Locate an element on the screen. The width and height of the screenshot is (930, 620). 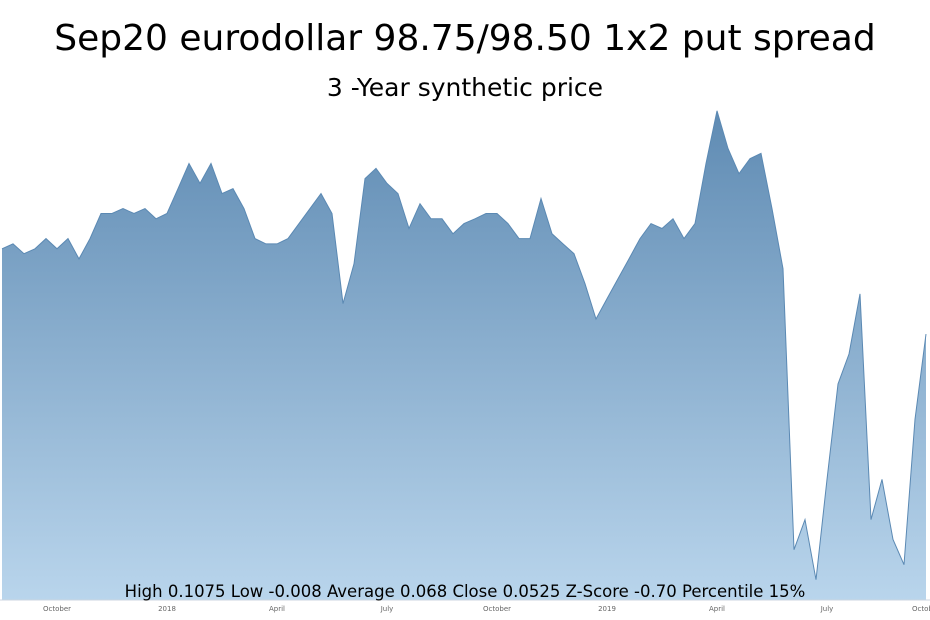
x-tick-label: 2018 is located at coordinates (167, 609).